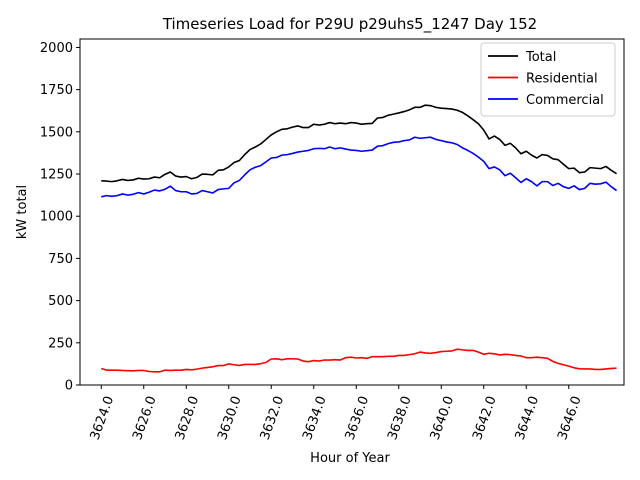 This screenshot has width=640, height=480. I want to click on series-line-commercial, so click(359, 167).